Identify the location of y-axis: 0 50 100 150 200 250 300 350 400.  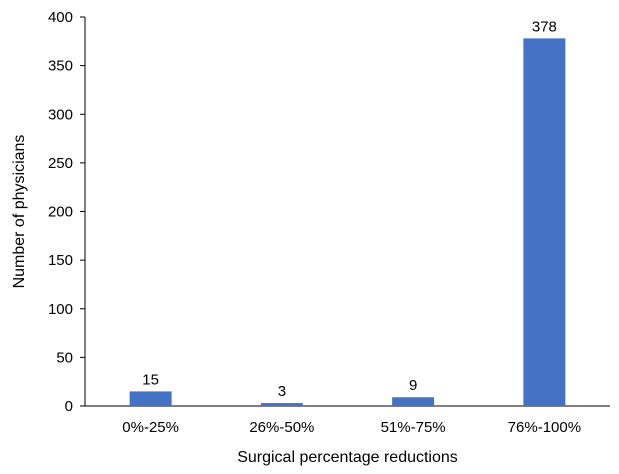
(67, 212).